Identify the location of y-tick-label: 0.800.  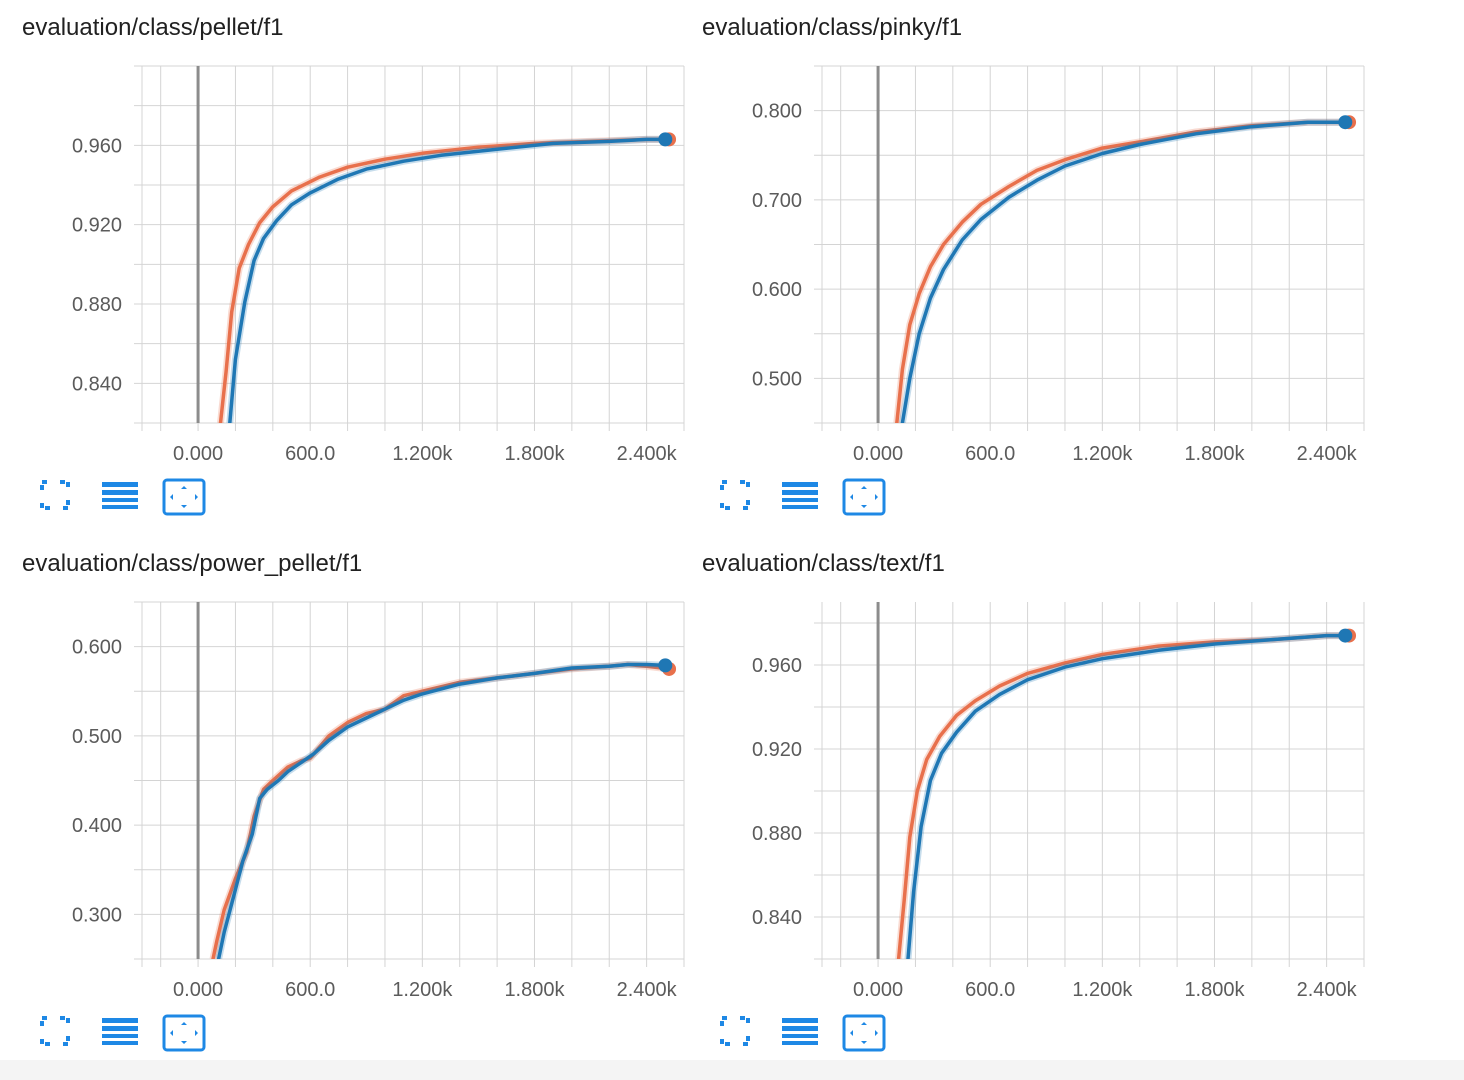
(777, 112).